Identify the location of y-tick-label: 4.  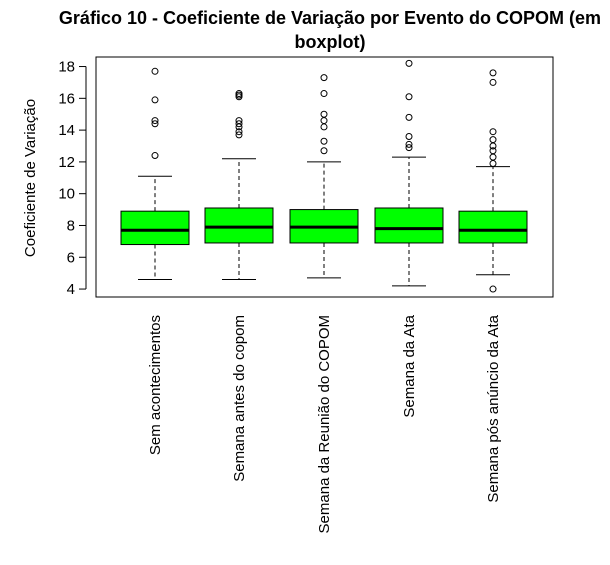
(71, 289).